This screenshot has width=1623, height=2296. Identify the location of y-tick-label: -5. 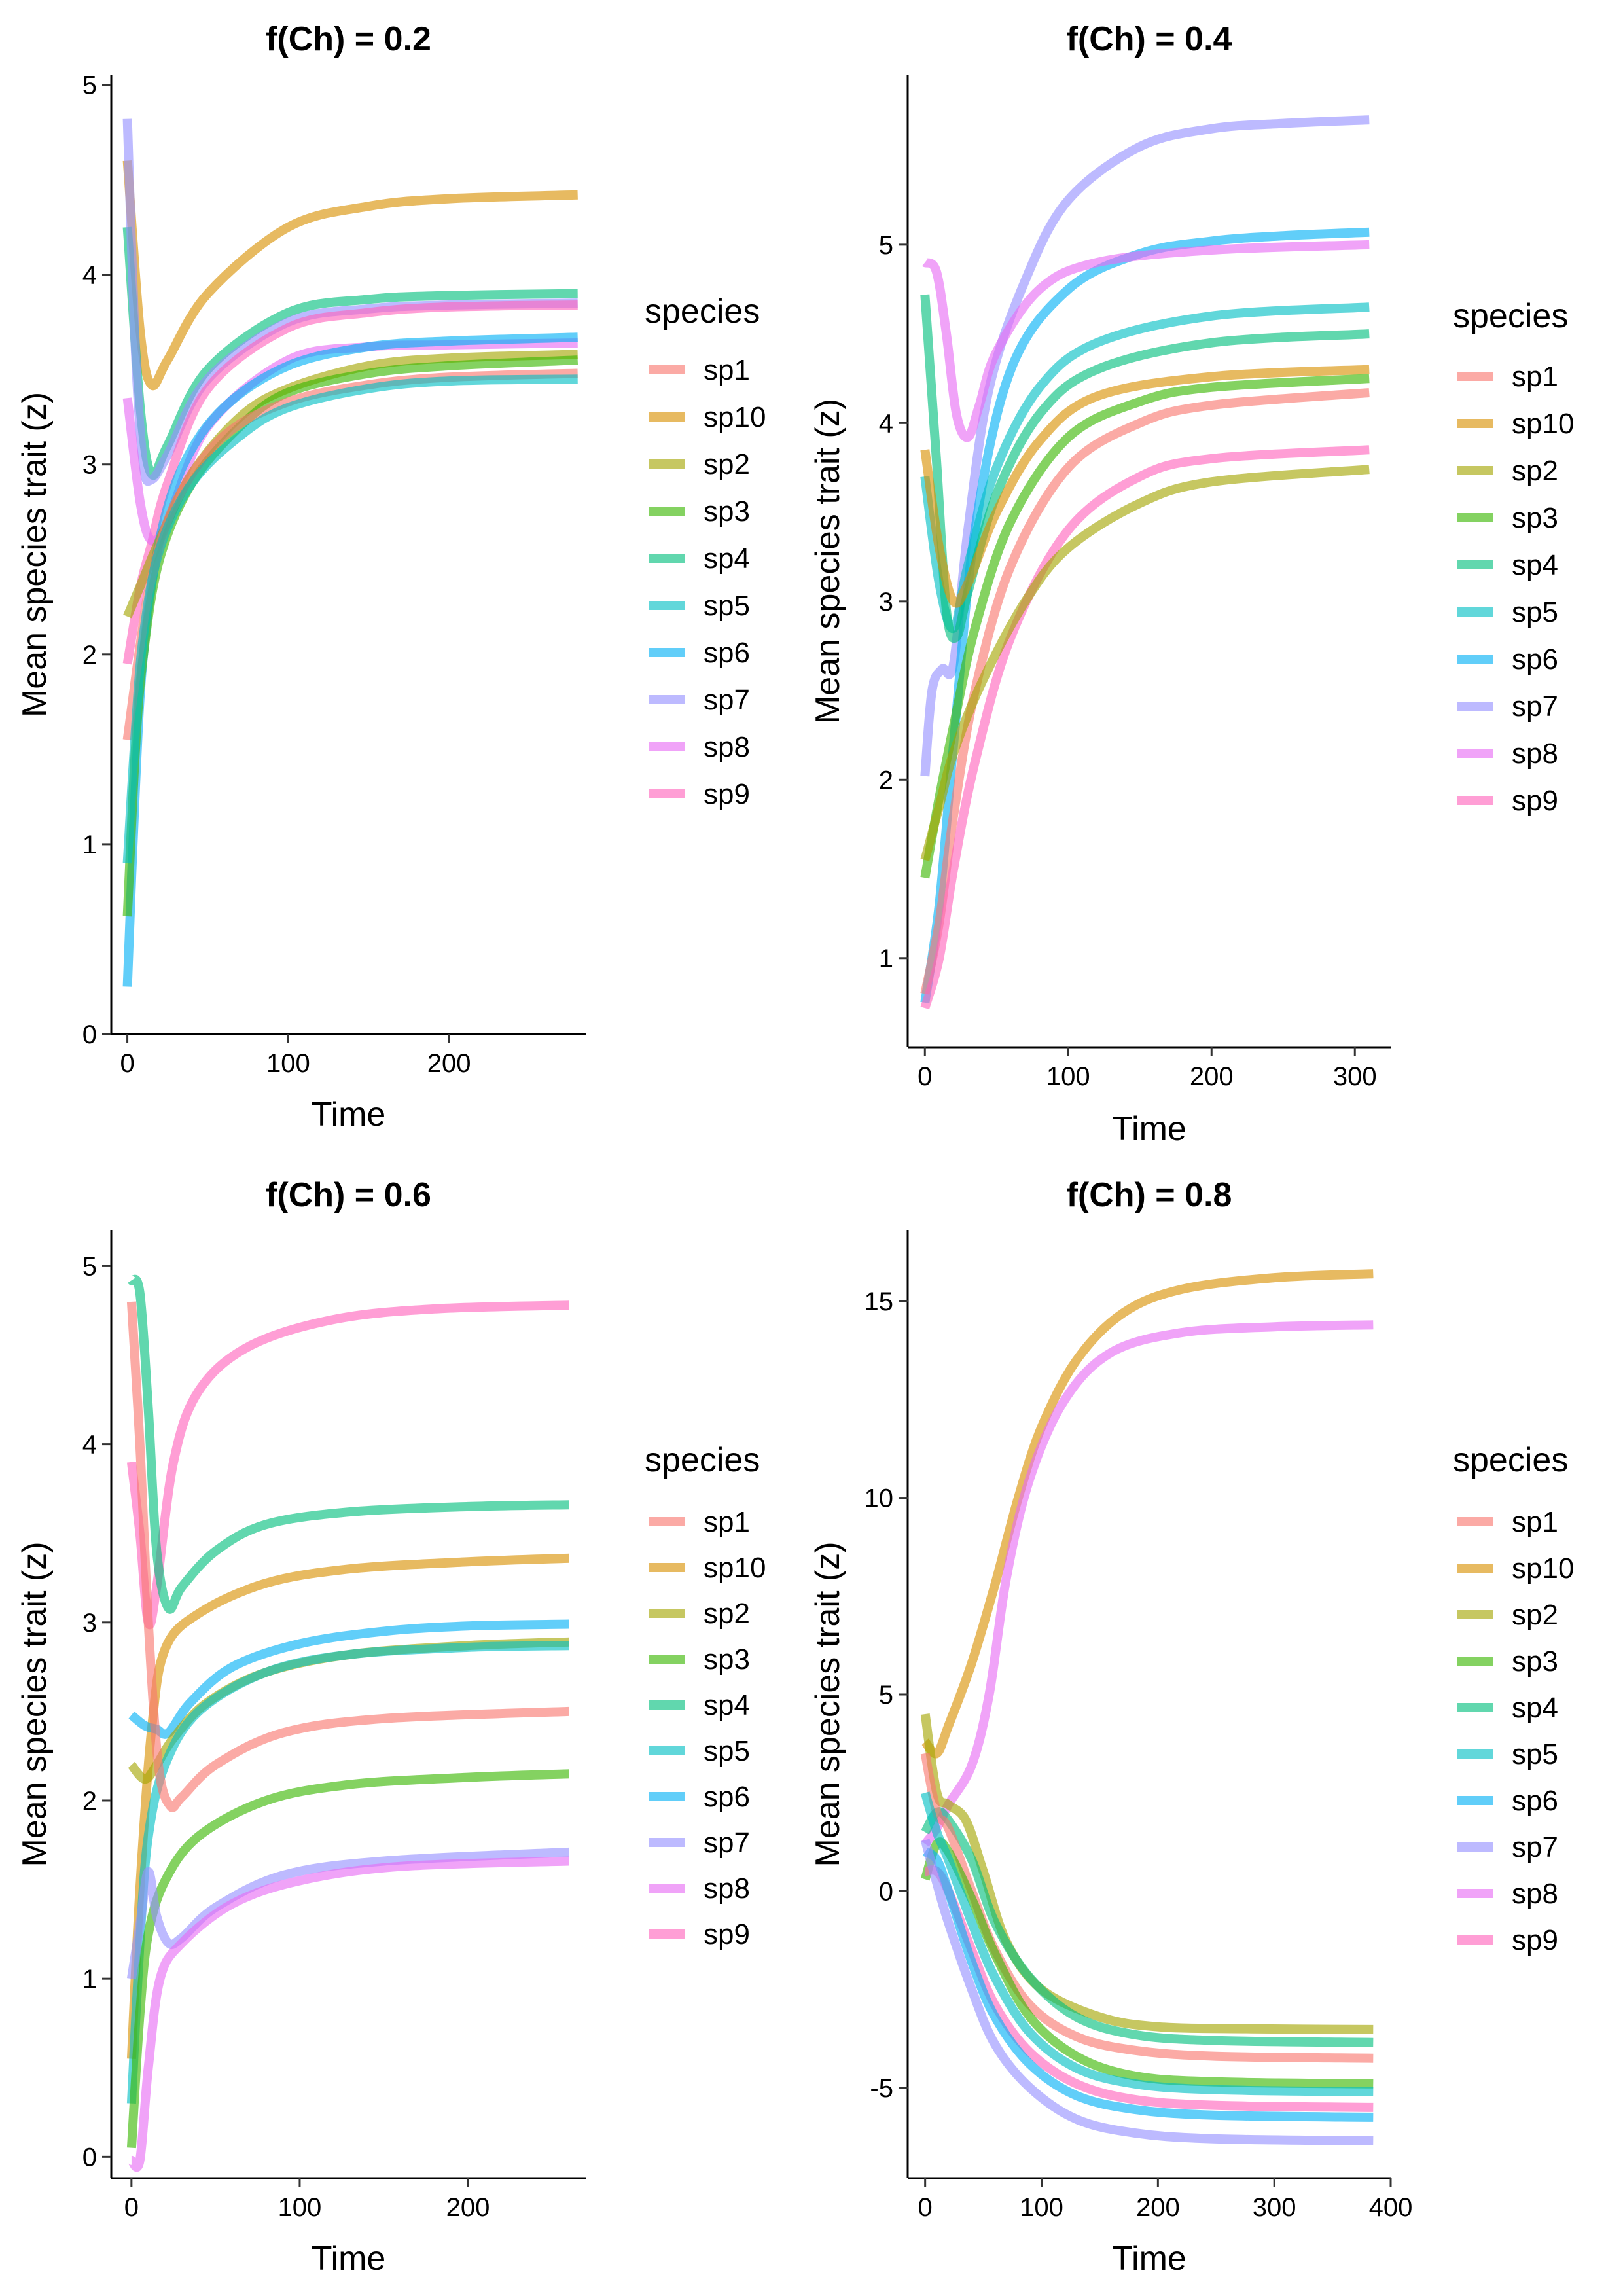
(881, 2088).